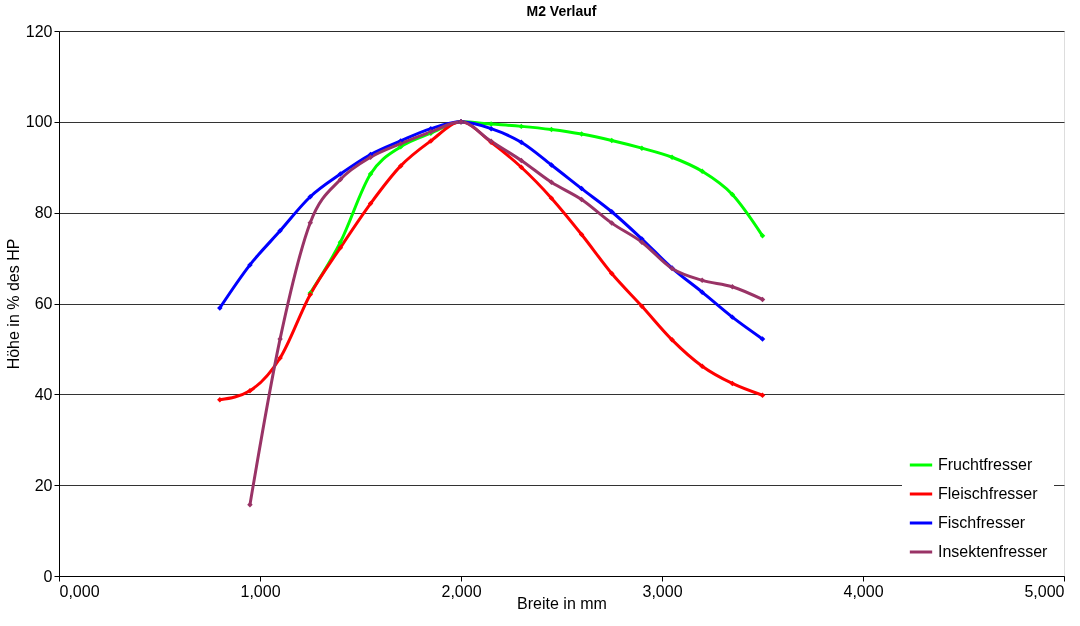 Image resolution: width=1080 pixels, height=626 pixels. Describe the element at coordinates (48, 576) in the screenshot. I see `y-tick-label: 0` at that location.